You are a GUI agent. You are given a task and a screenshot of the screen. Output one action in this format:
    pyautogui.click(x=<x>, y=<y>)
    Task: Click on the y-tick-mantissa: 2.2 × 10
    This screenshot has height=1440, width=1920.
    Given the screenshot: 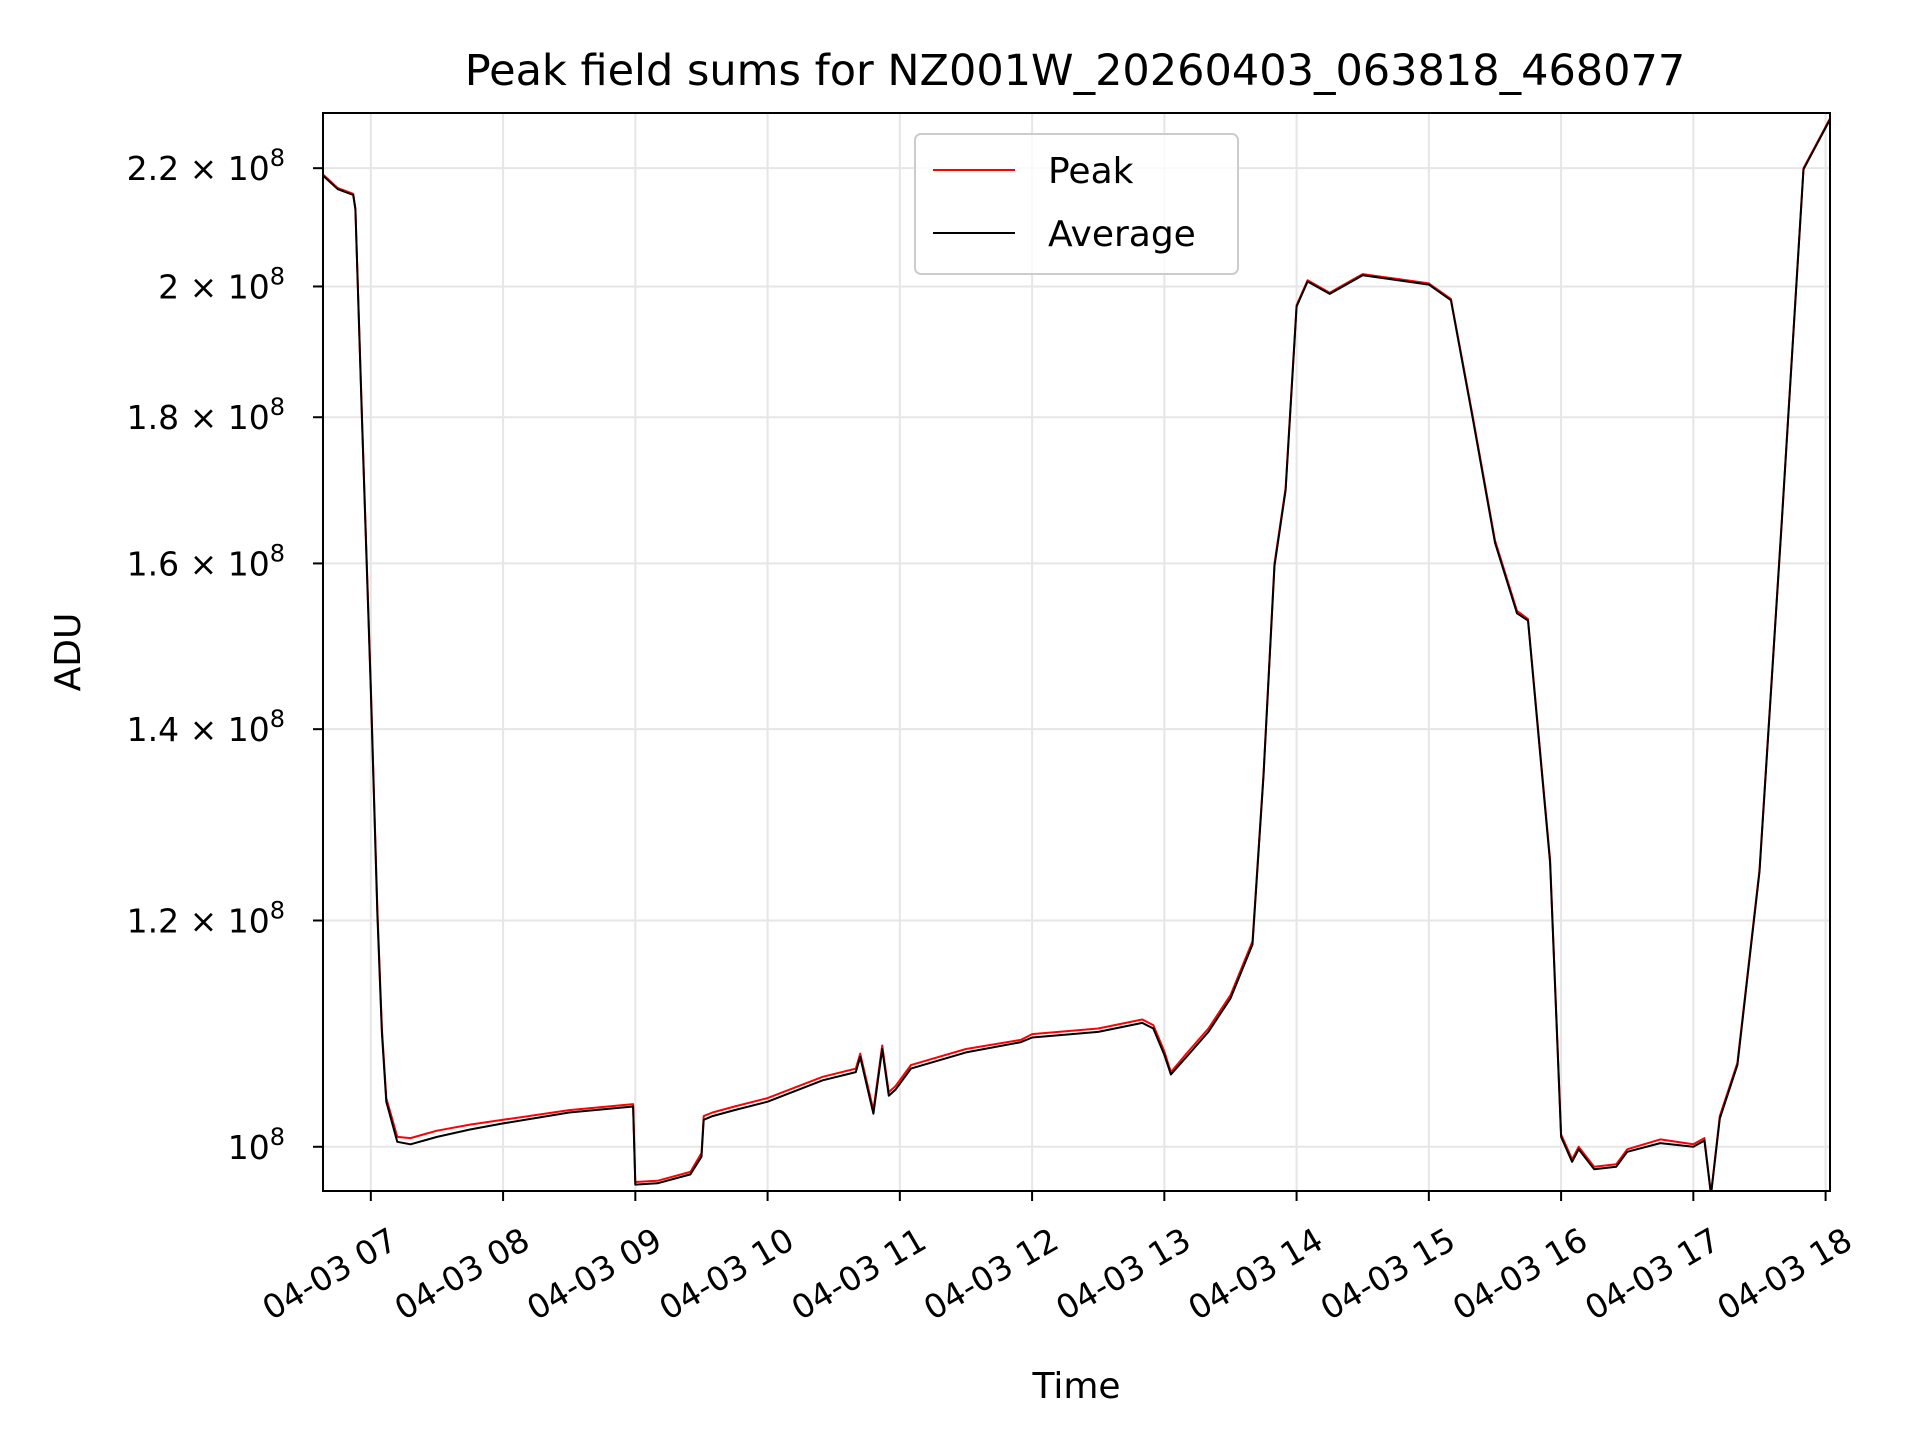 What is the action you would take?
    pyautogui.click(x=198, y=168)
    